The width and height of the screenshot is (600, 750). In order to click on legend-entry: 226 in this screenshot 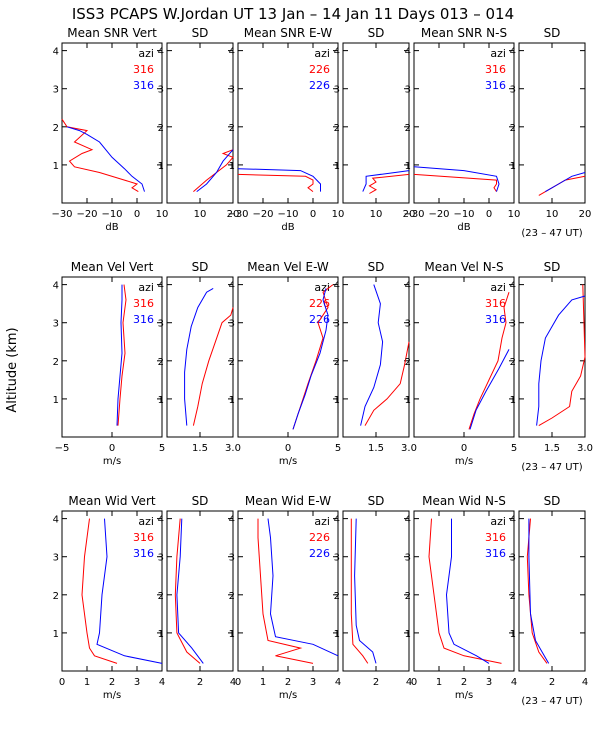, I will do `click(319, 553)`.